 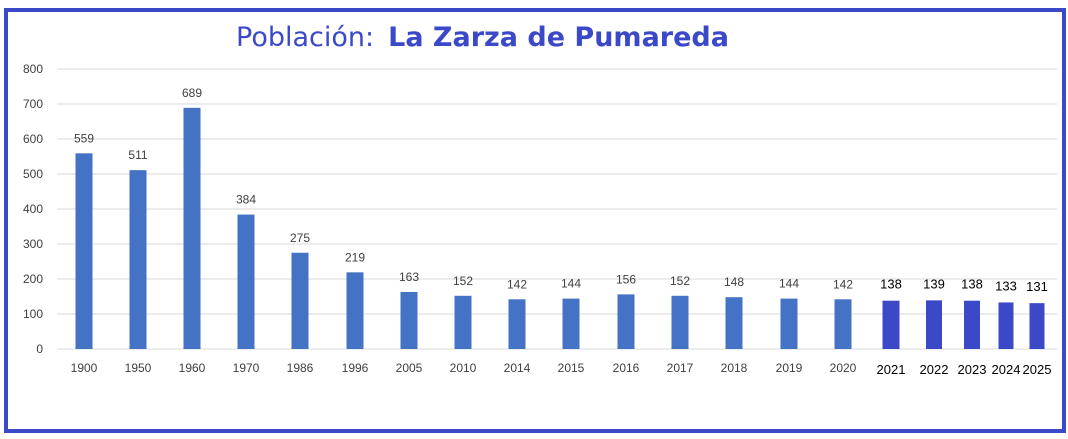 I want to click on data-label: 133, so click(x=1006, y=285).